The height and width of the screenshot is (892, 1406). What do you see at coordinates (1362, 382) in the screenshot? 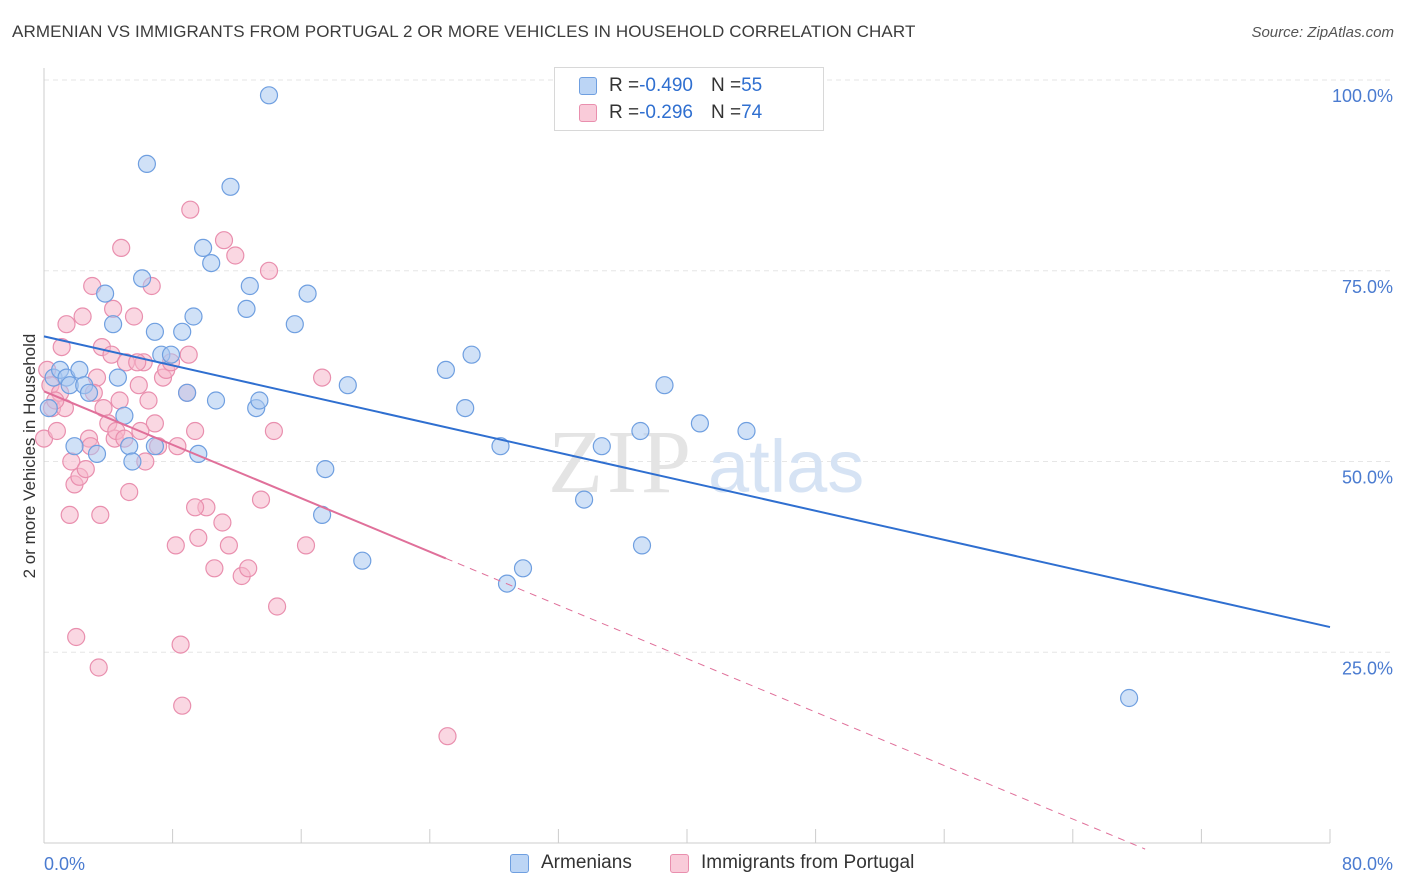
I see `y-tick-labels: 25.0% 50.0% 75.0% 100.0%` at bounding box center [1362, 382].